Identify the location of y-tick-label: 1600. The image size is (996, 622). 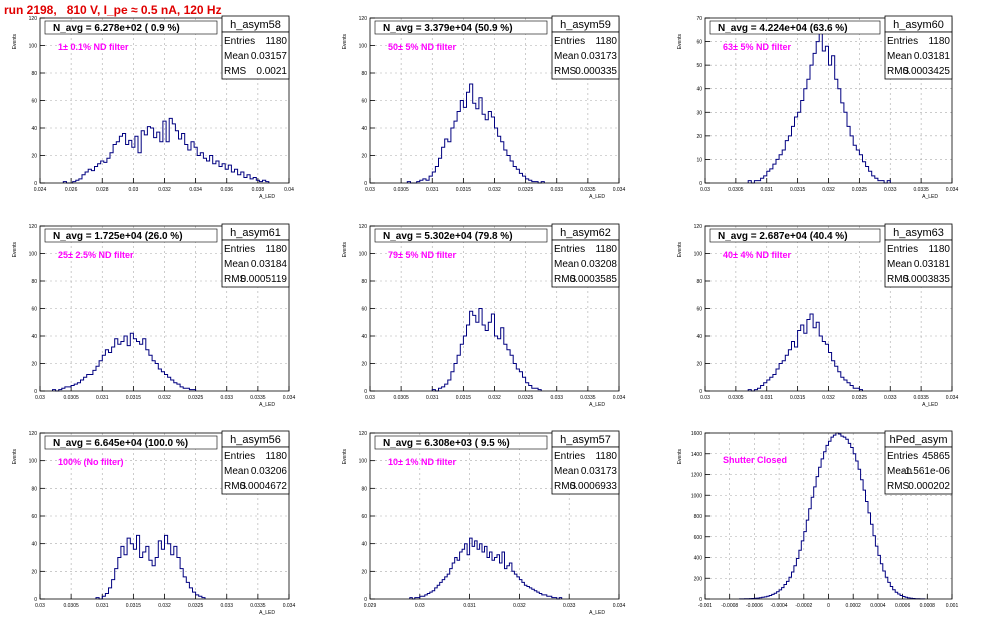
(696, 434).